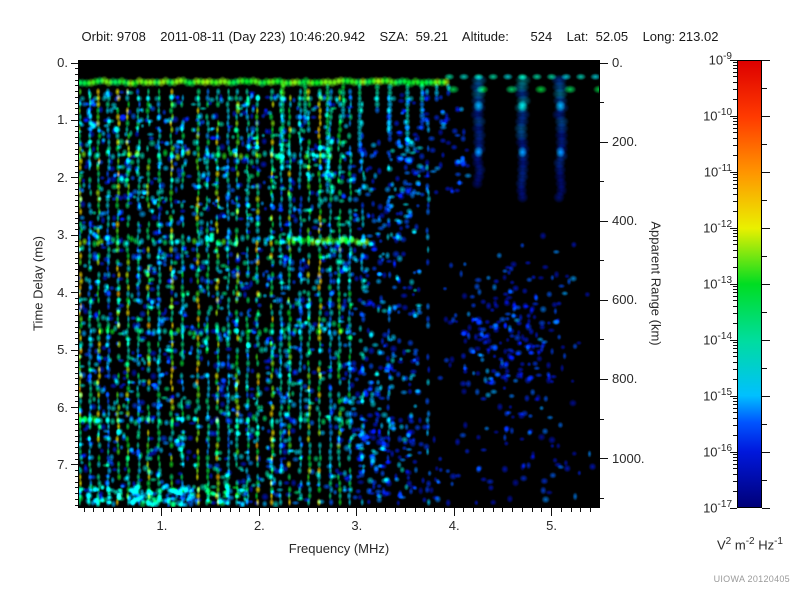 This screenshot has width=800, height=600. Describe the element at coordinates (625, 379) in the screenshot. I see `y-right-tick-label: 800.` at that location.